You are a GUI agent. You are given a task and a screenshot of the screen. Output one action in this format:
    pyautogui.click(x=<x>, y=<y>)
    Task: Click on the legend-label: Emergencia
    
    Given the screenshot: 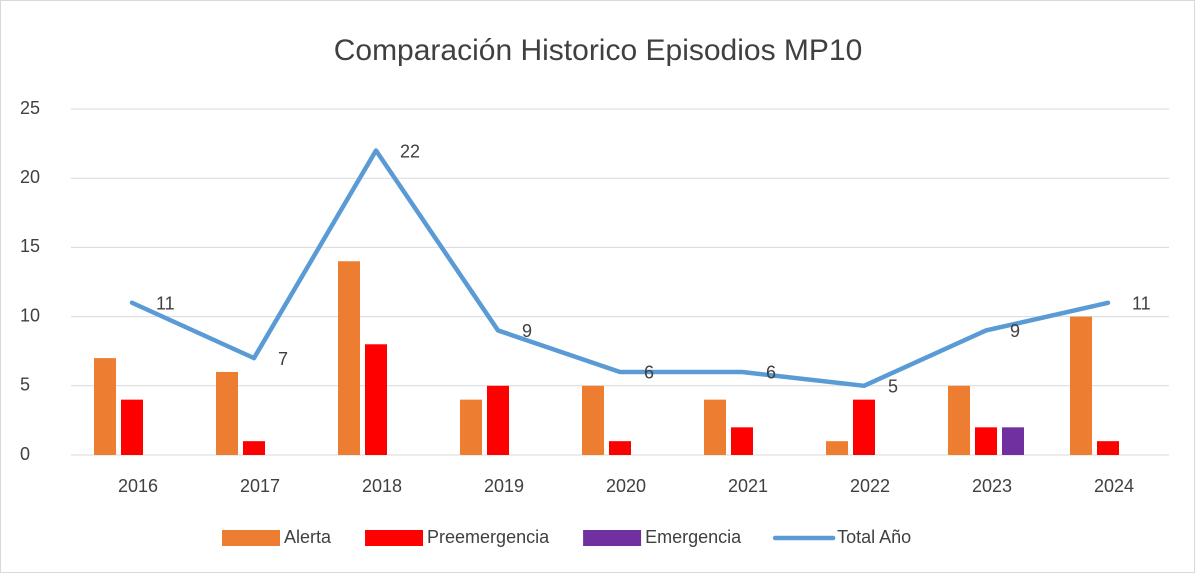 What is the action you would take?
    pyautogui.click(x=693, y=537)
    